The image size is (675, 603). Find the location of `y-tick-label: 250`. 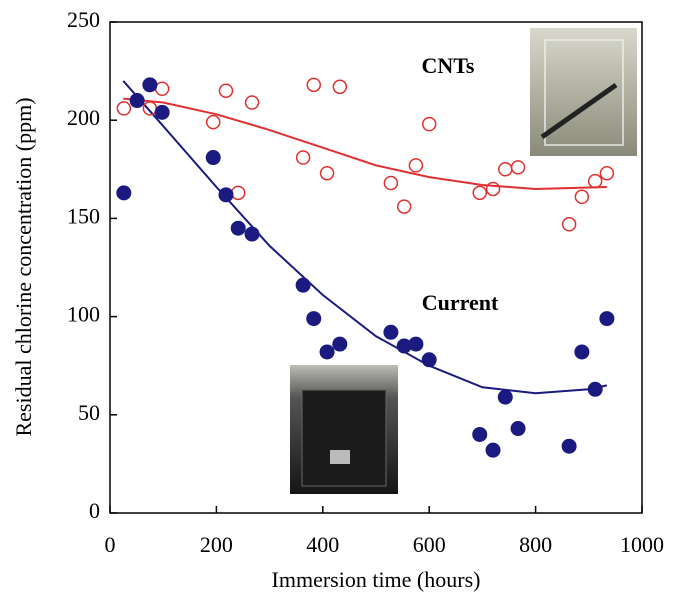

y-tick-label: 250 is located at coordinates (83, 19).